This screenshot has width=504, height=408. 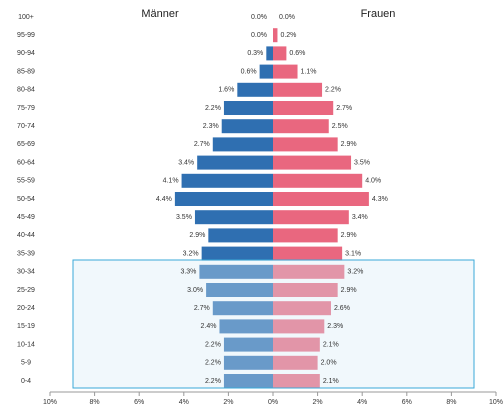 What do you see at coordinates (160, 14) in the screenshot?
I see `left-header: Männer` at bounding box center [160, 14].